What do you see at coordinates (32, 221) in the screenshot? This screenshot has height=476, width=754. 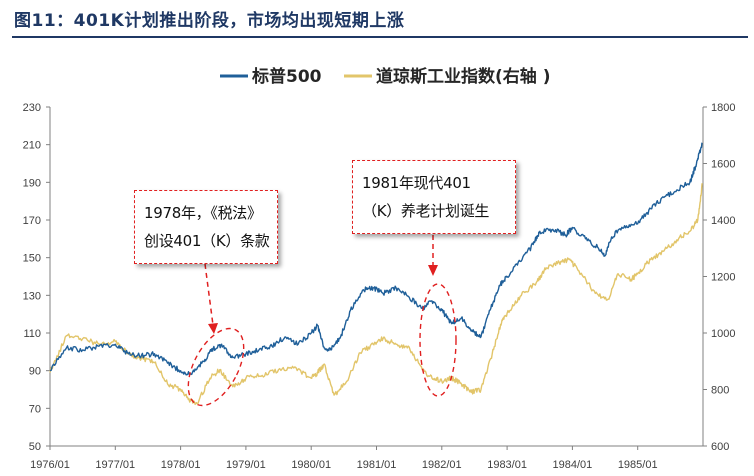 I see `y-left-tick-label: 170` at bounding box center [32, 221].